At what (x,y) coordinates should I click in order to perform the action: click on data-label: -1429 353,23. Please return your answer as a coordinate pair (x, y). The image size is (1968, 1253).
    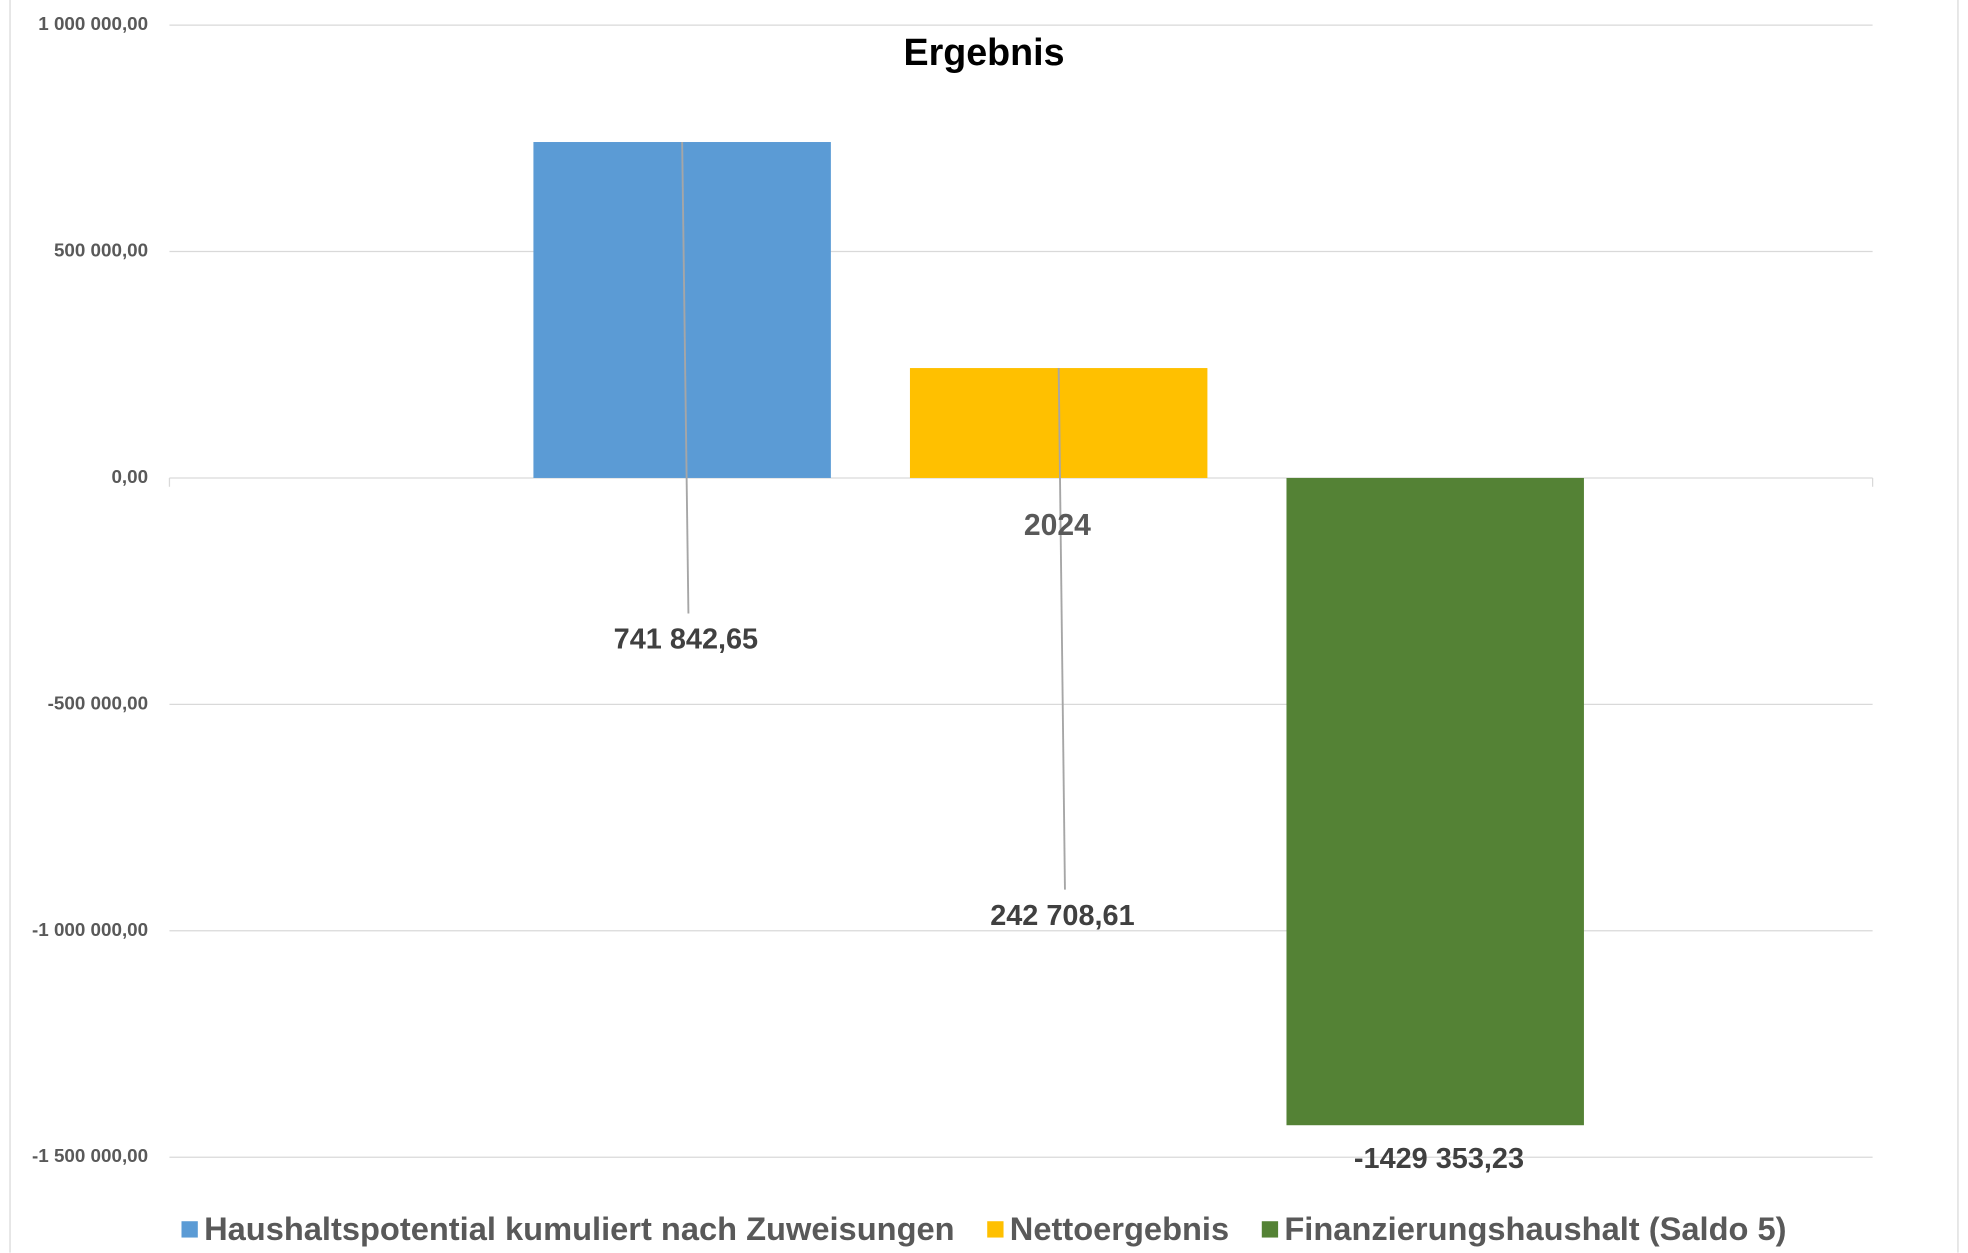
    Looking at the image, I should click on (1439, 1159).